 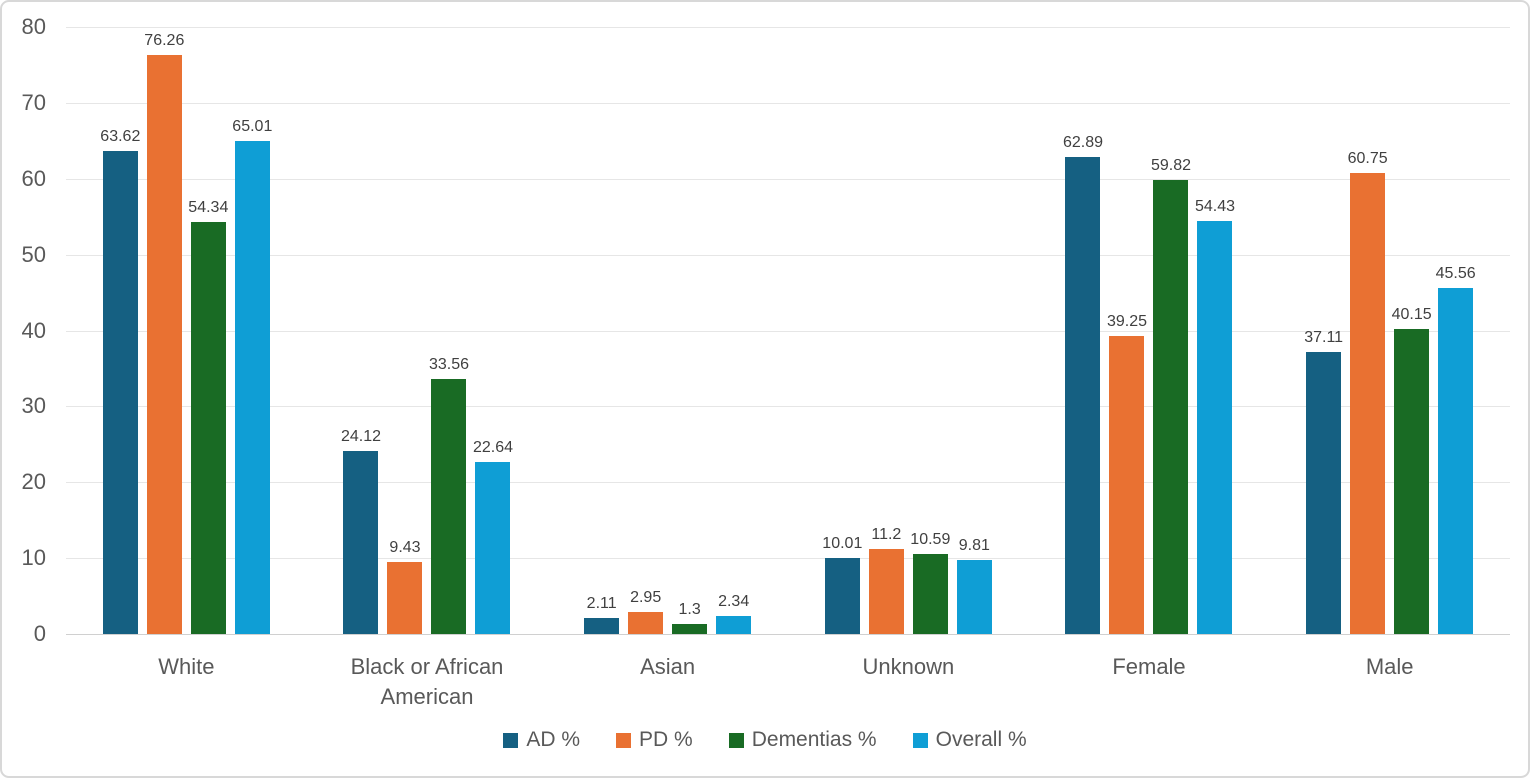 I want to click on data-label: 2.95, so click(x=646, y=597).